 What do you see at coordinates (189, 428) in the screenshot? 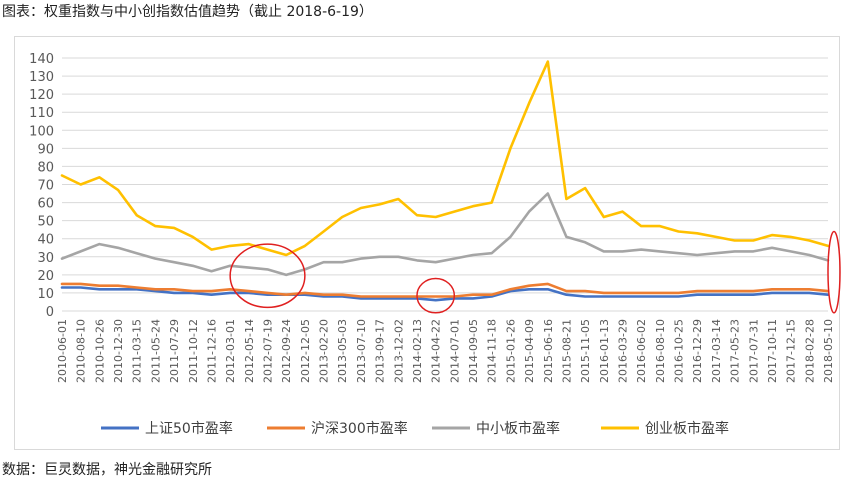
I see `legend-label: 上证50市盈率` at bounding box center [189, 428].